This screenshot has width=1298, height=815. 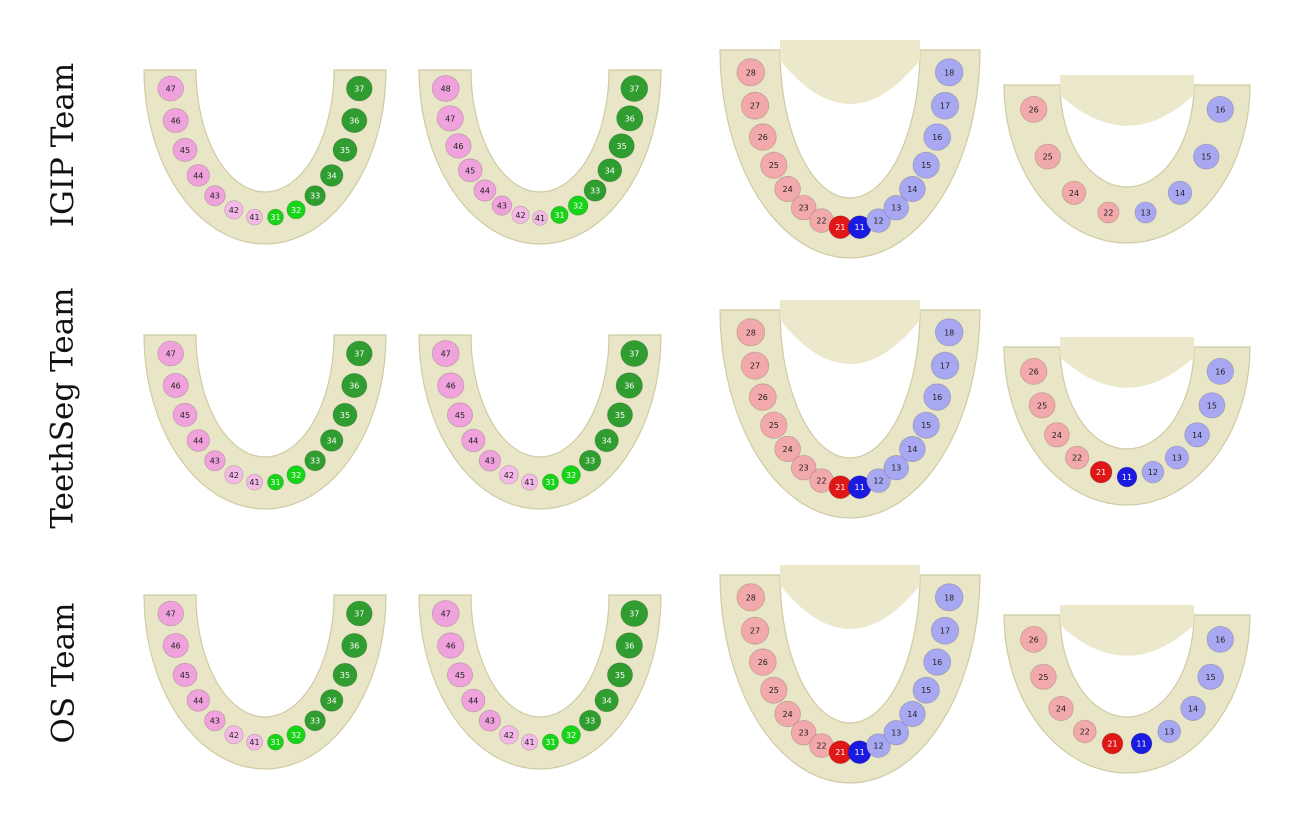 What do you see at coordinates (763, 397) in the screenshot?
I see `tooth-number-label: 26` at bounding box center [763, 397].